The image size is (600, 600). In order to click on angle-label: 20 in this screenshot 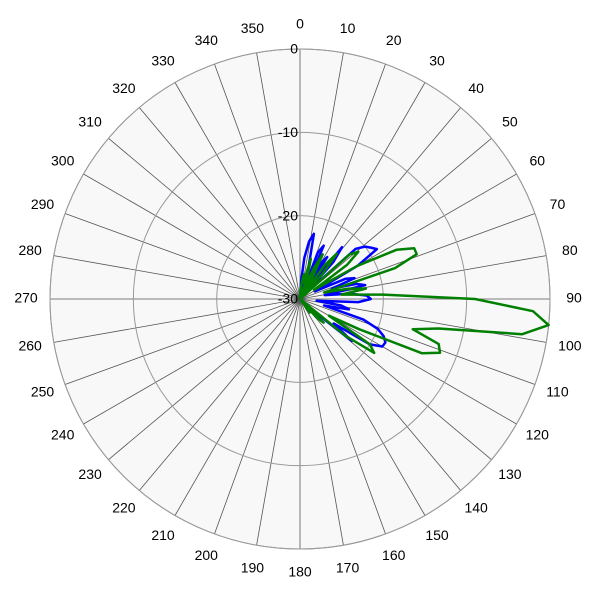, I will do `click(394, 40)`.